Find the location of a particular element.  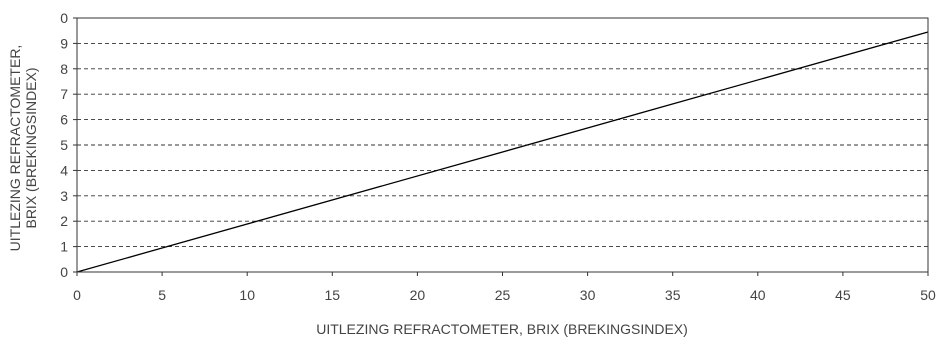

y-tick-labels: 0 1 2 3 4 5 6 7 8 9 0 is located at coordinates (64, 145).